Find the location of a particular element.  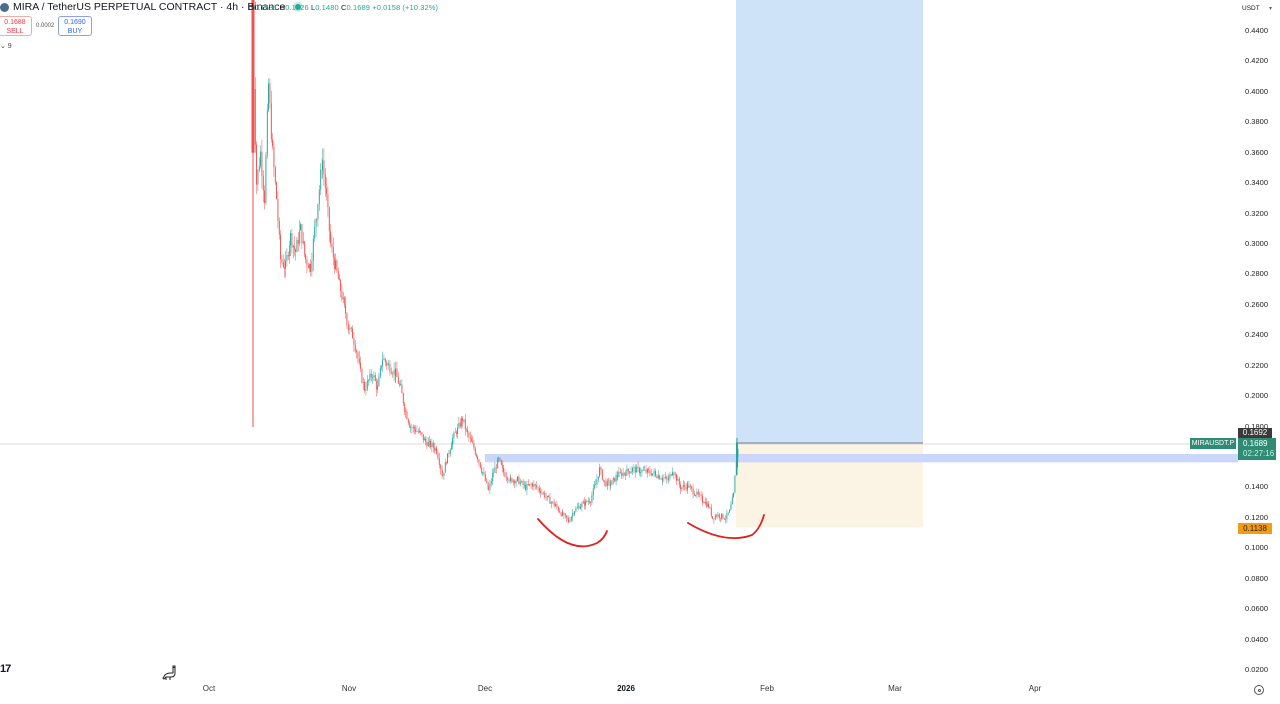

currency-selector: USDT ▾ is located at coordinates (1257, 9).